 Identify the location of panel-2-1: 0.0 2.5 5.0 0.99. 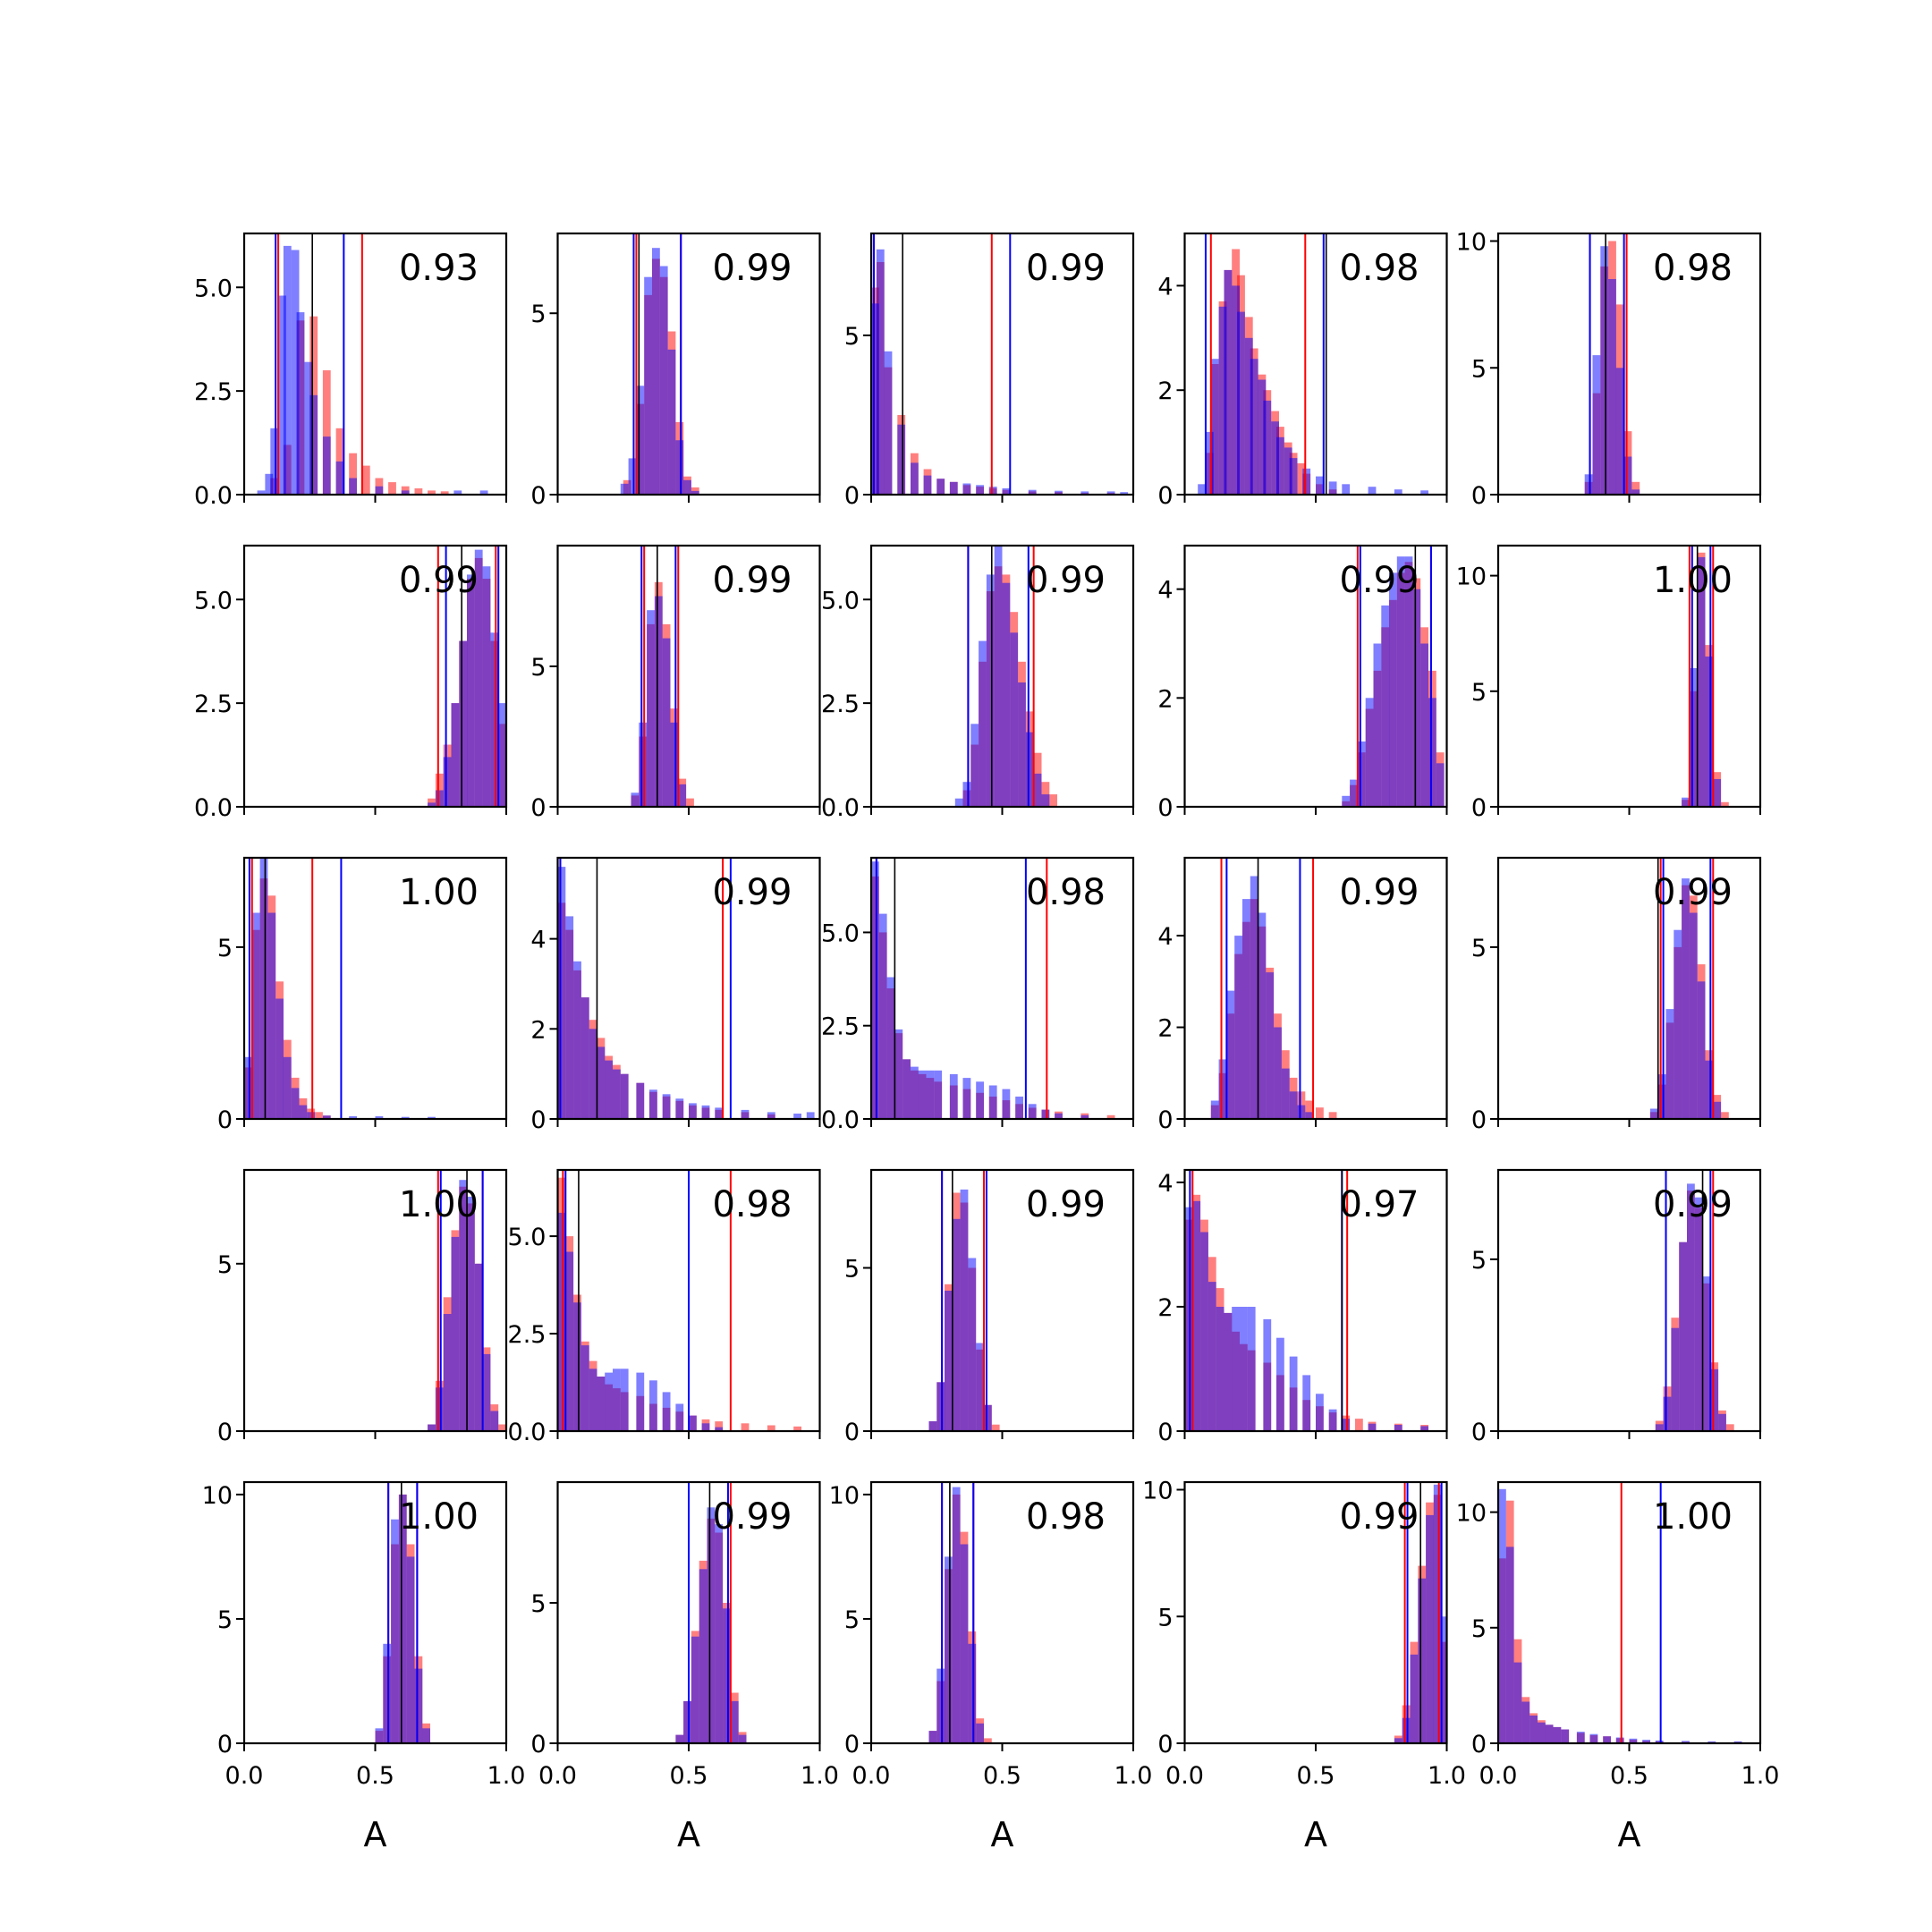
(351, 683).